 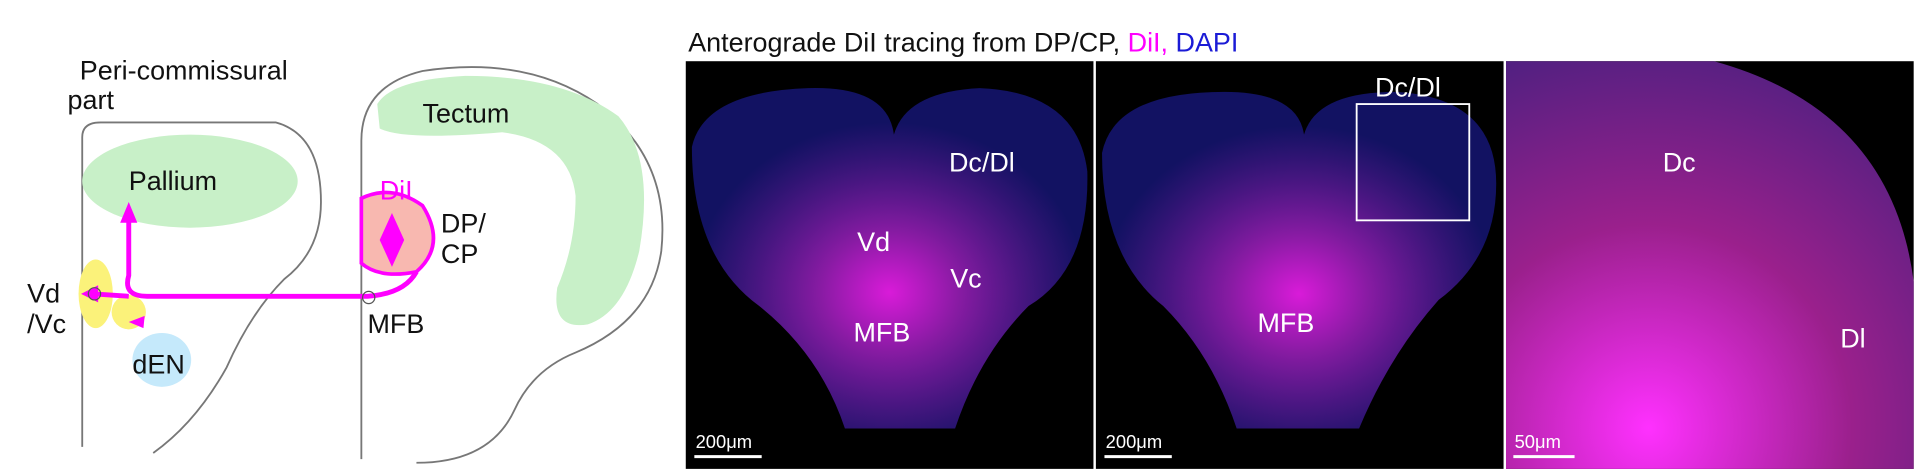 What do you see at coordinates (396, 191) in the screenshot?
I see `label: DiI` at bounding box center [396, 191].